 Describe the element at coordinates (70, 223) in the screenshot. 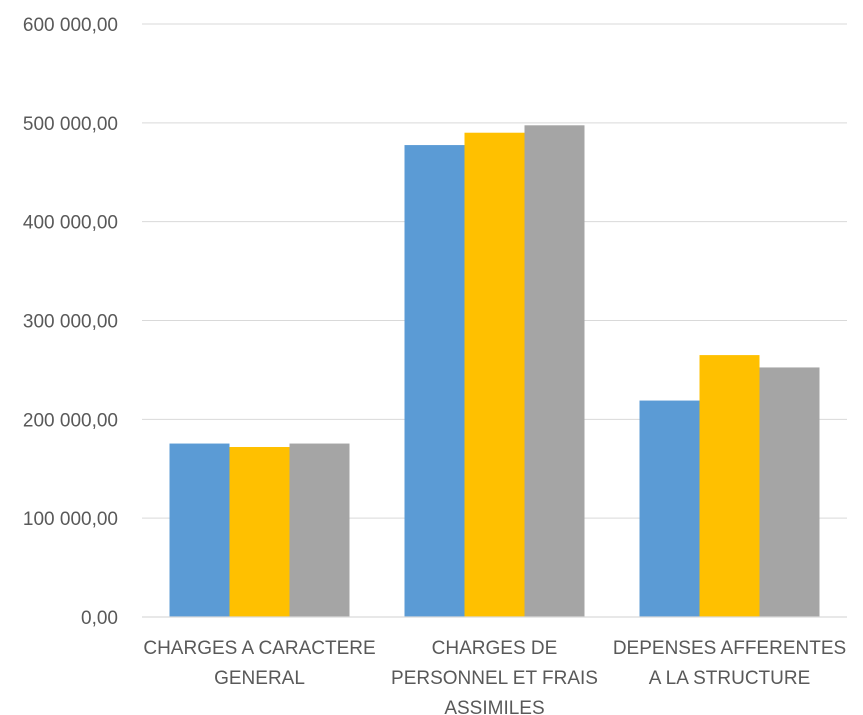

I see `y-tick-label: 400 000,00` at that location.